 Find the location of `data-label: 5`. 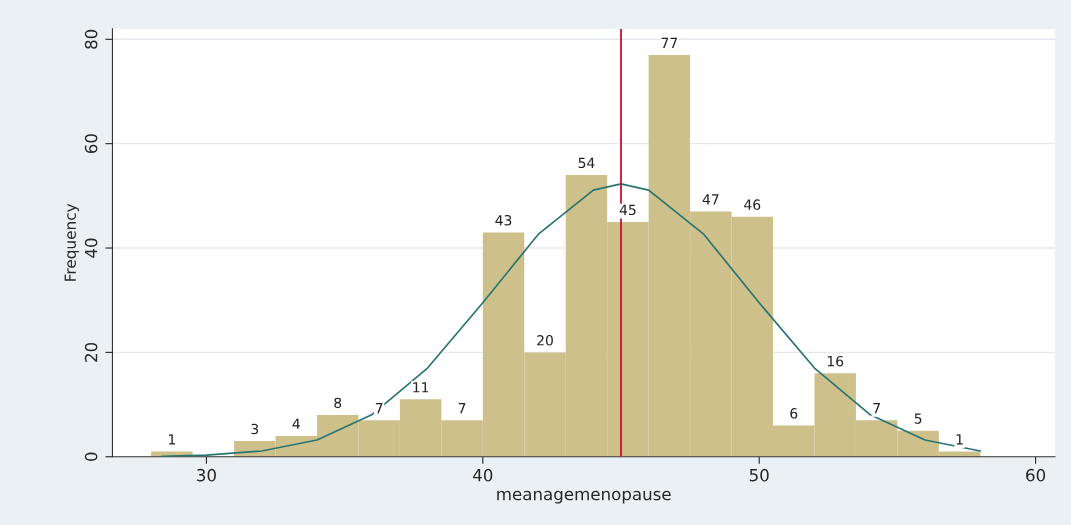

data-label: 5 is located at coordinates (918, 418).